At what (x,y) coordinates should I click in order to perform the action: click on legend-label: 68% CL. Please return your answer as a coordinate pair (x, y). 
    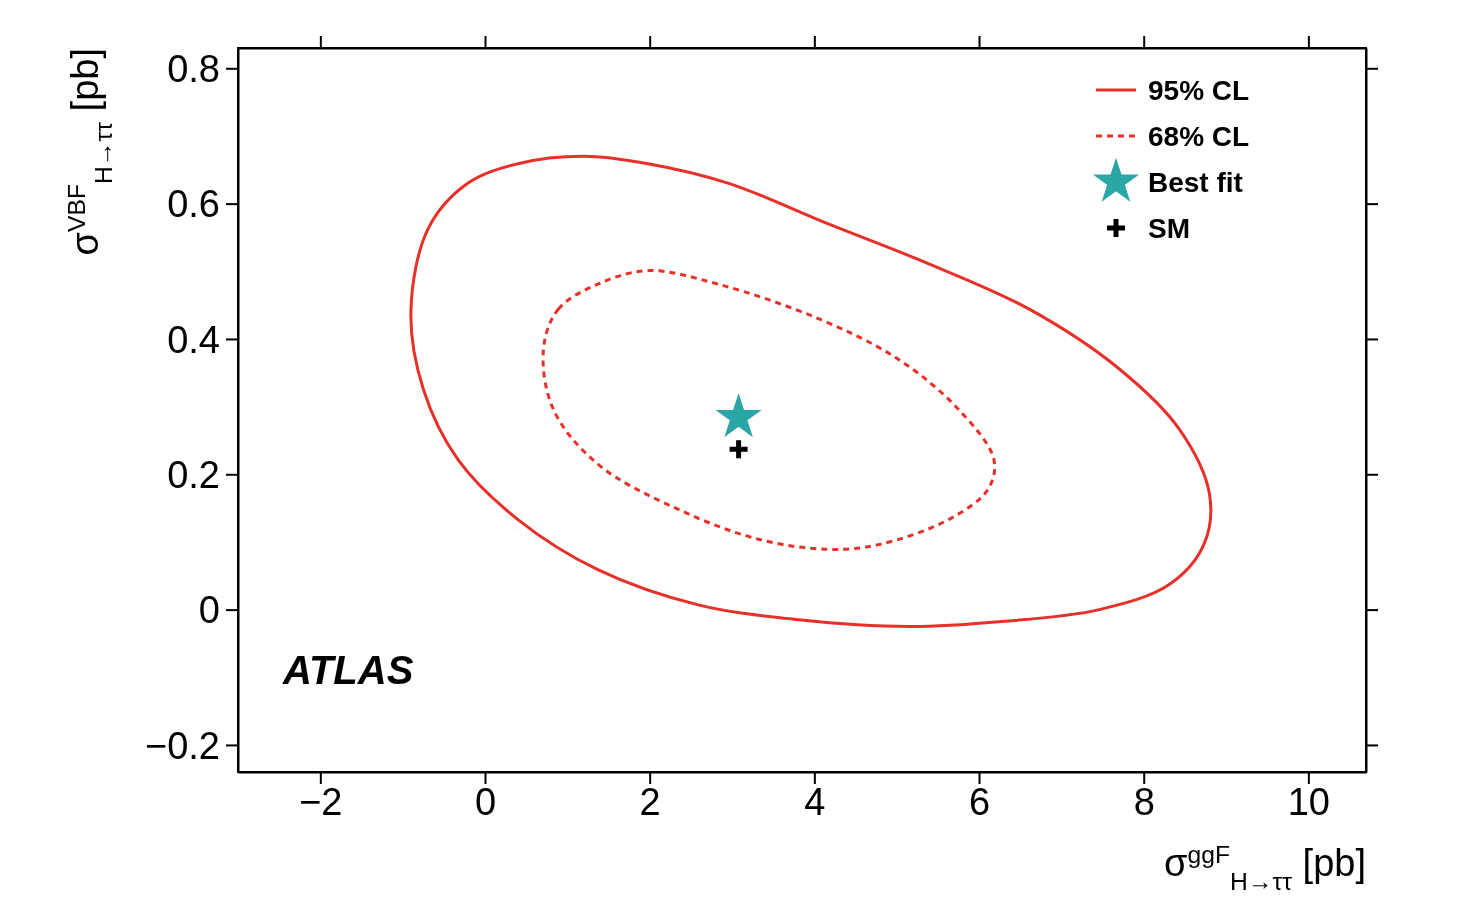
    Looking at the image, I should click on (1199, 136).